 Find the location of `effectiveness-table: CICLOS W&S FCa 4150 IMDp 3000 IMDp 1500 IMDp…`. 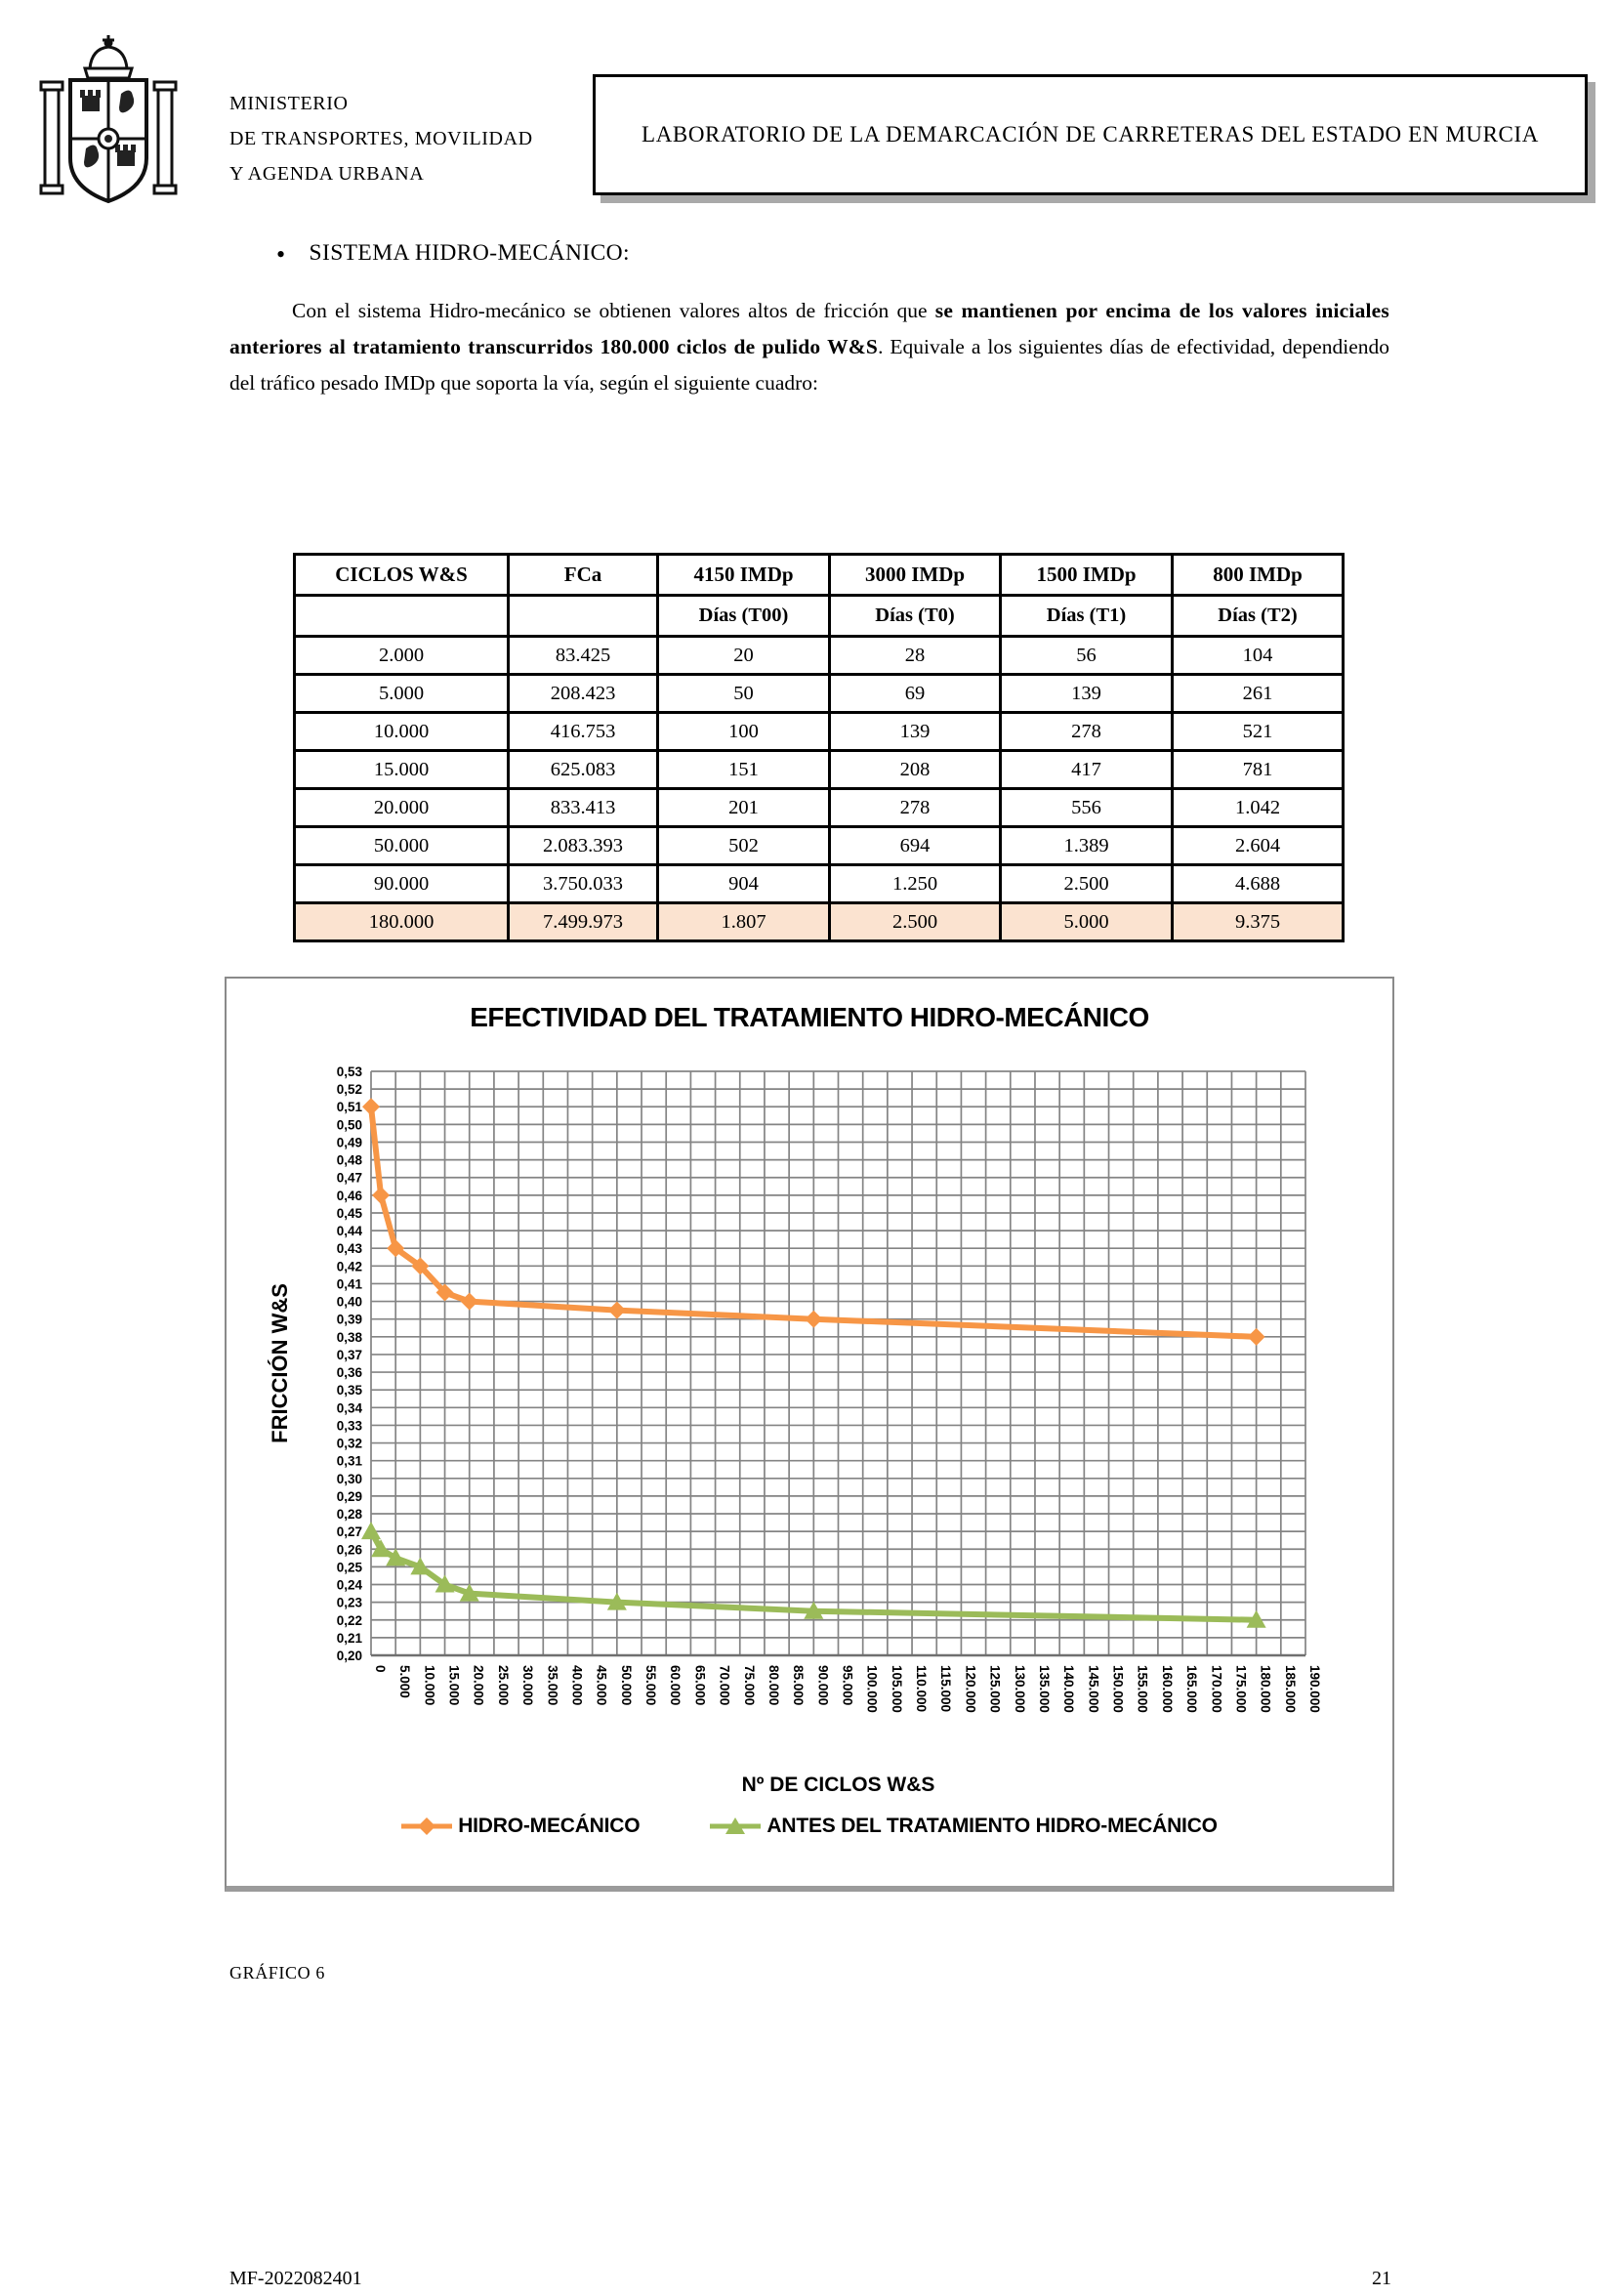

effectiveness-table: CICLOS W&S FCa 4150 IMDp 3000 IMDp 1500 IMDp… is located at coordinates (819, 747).